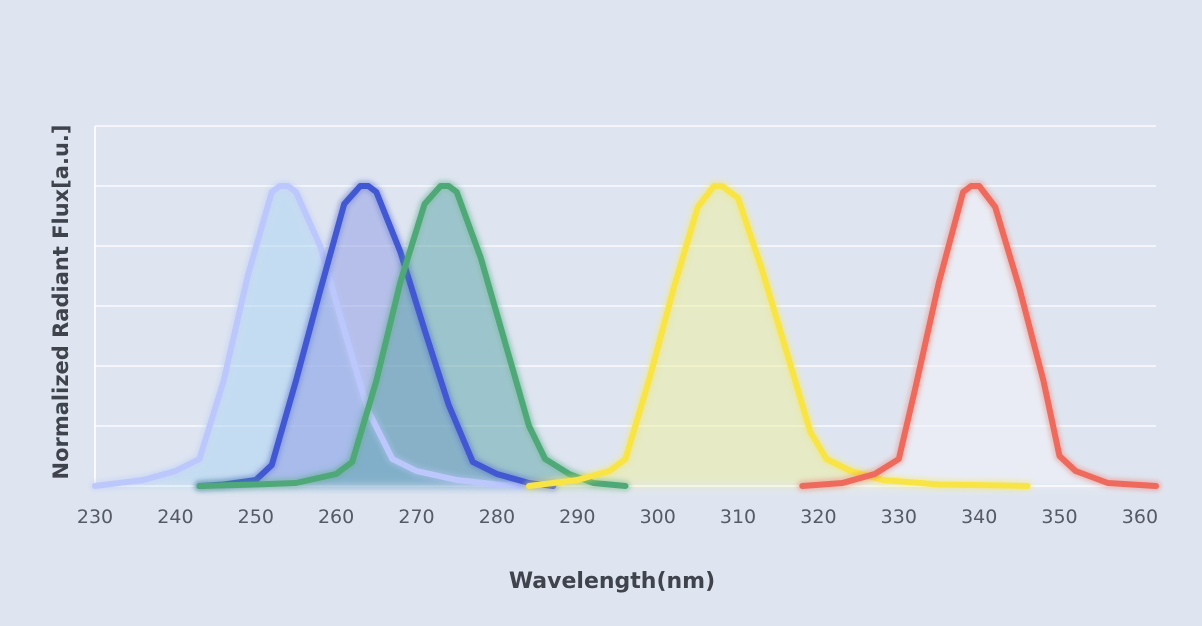  Describe the element at coordinates (658, 517) in the screenshot. I see `x-tick-label-300: 300` at that location.